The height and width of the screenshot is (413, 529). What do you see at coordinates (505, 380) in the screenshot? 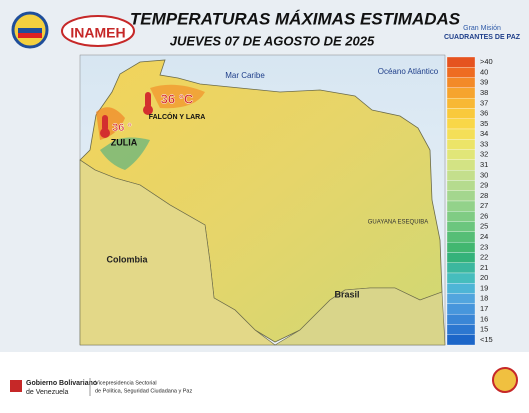
I see `anniversary-logo` at bounding box center [505, 380].